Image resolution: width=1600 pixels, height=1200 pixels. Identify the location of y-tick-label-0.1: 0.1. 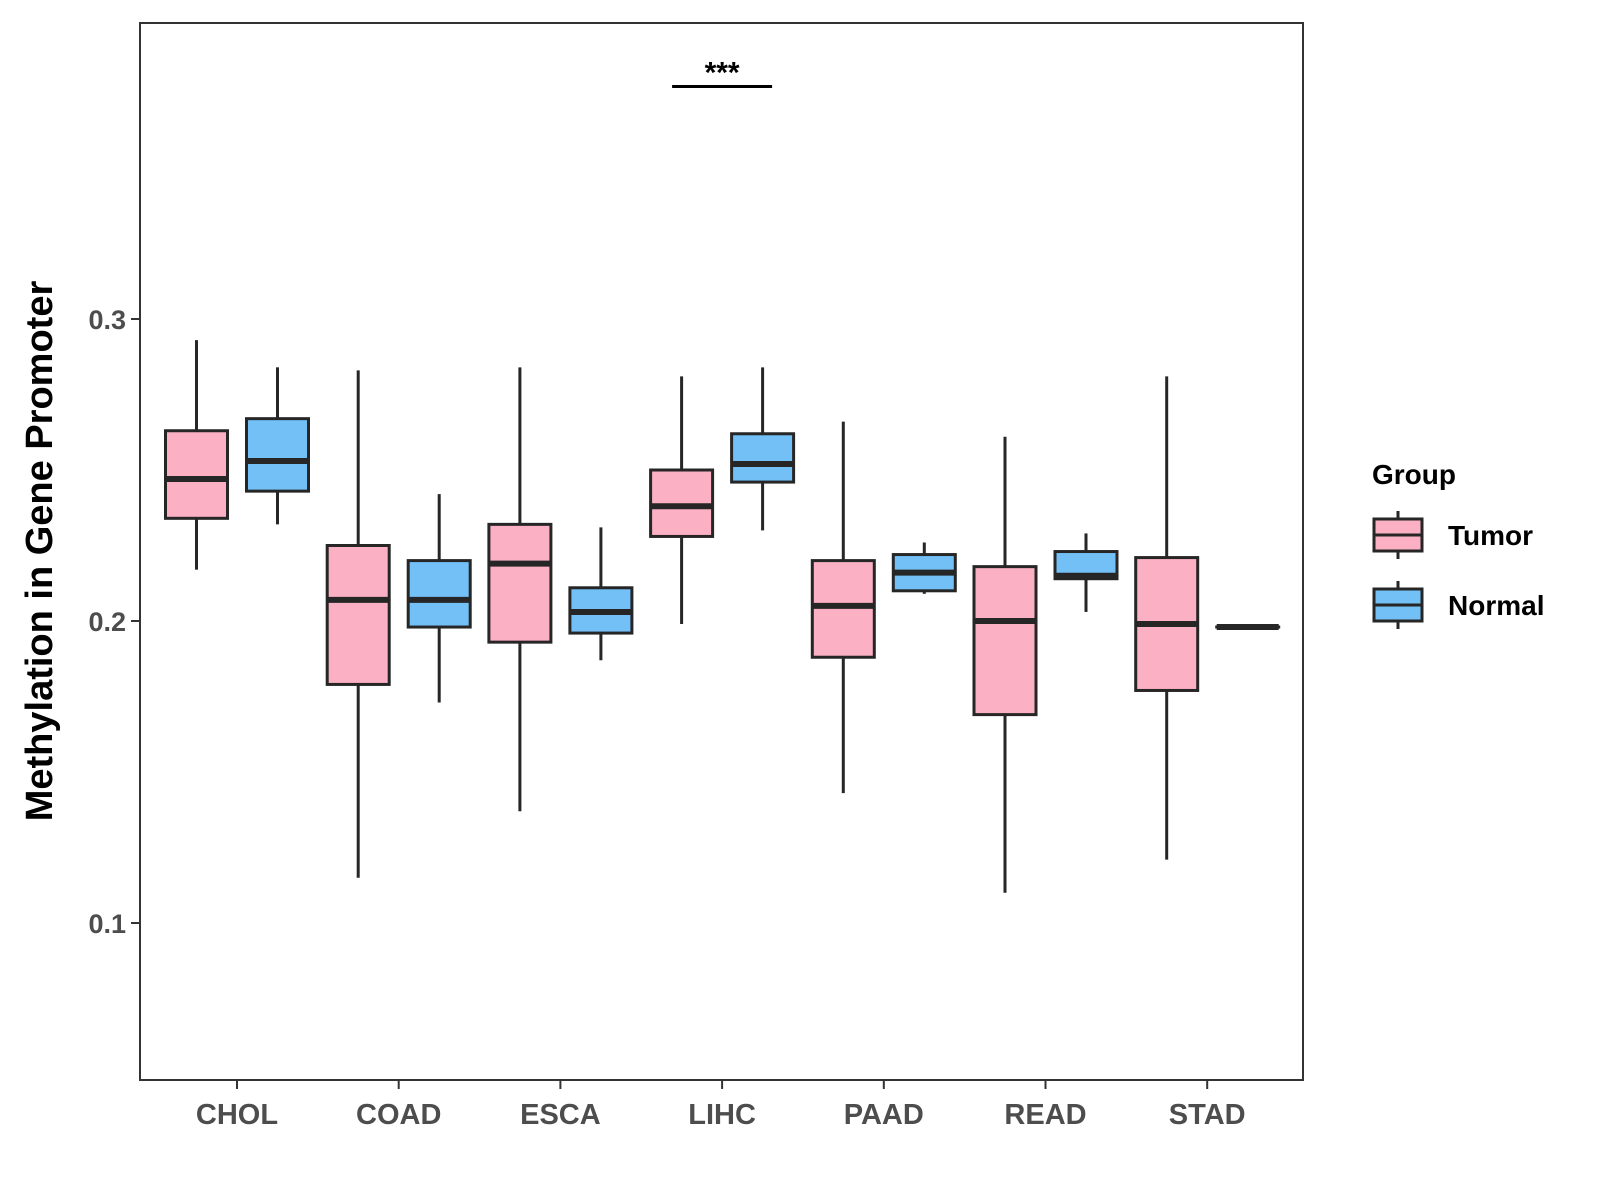
(107, 924).